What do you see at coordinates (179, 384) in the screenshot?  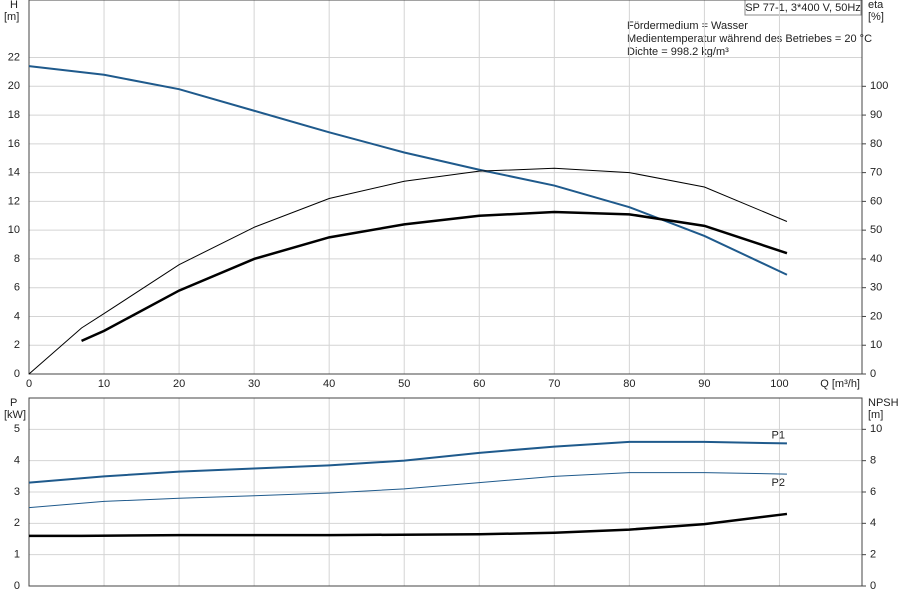 I see `x-tick-label: 20` at bounding box center [179, 384].